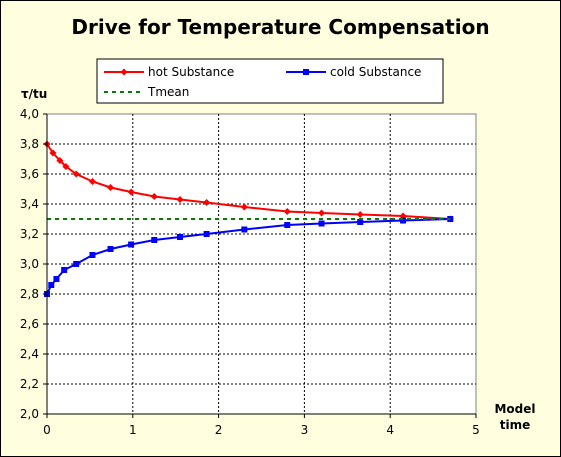 This screenshot has width=561, height=457. I want to click on chart-title: Drive for Temperature Compensation, so click(280, 27).